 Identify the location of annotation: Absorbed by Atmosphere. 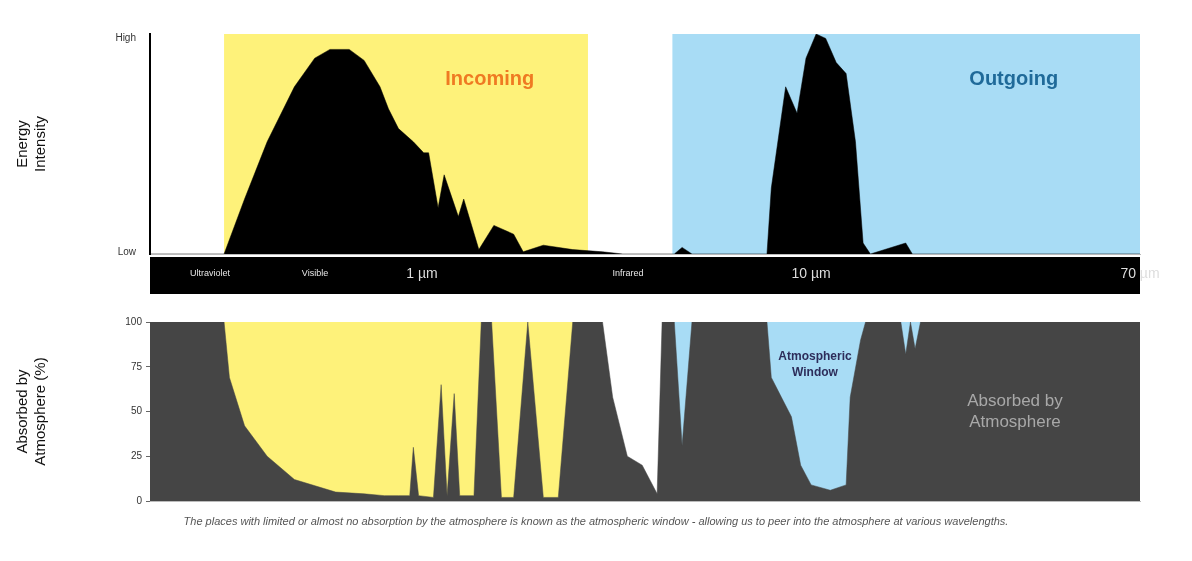
(1015, 411).